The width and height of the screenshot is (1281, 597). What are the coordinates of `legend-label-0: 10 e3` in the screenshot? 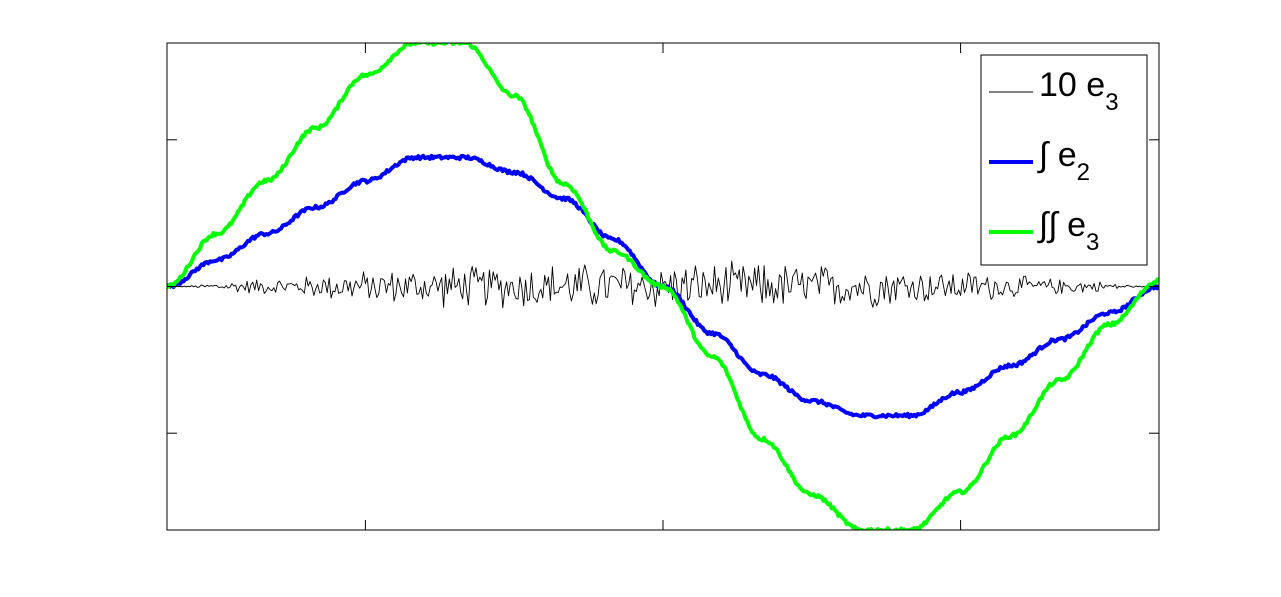 It's located at (1079, 91).